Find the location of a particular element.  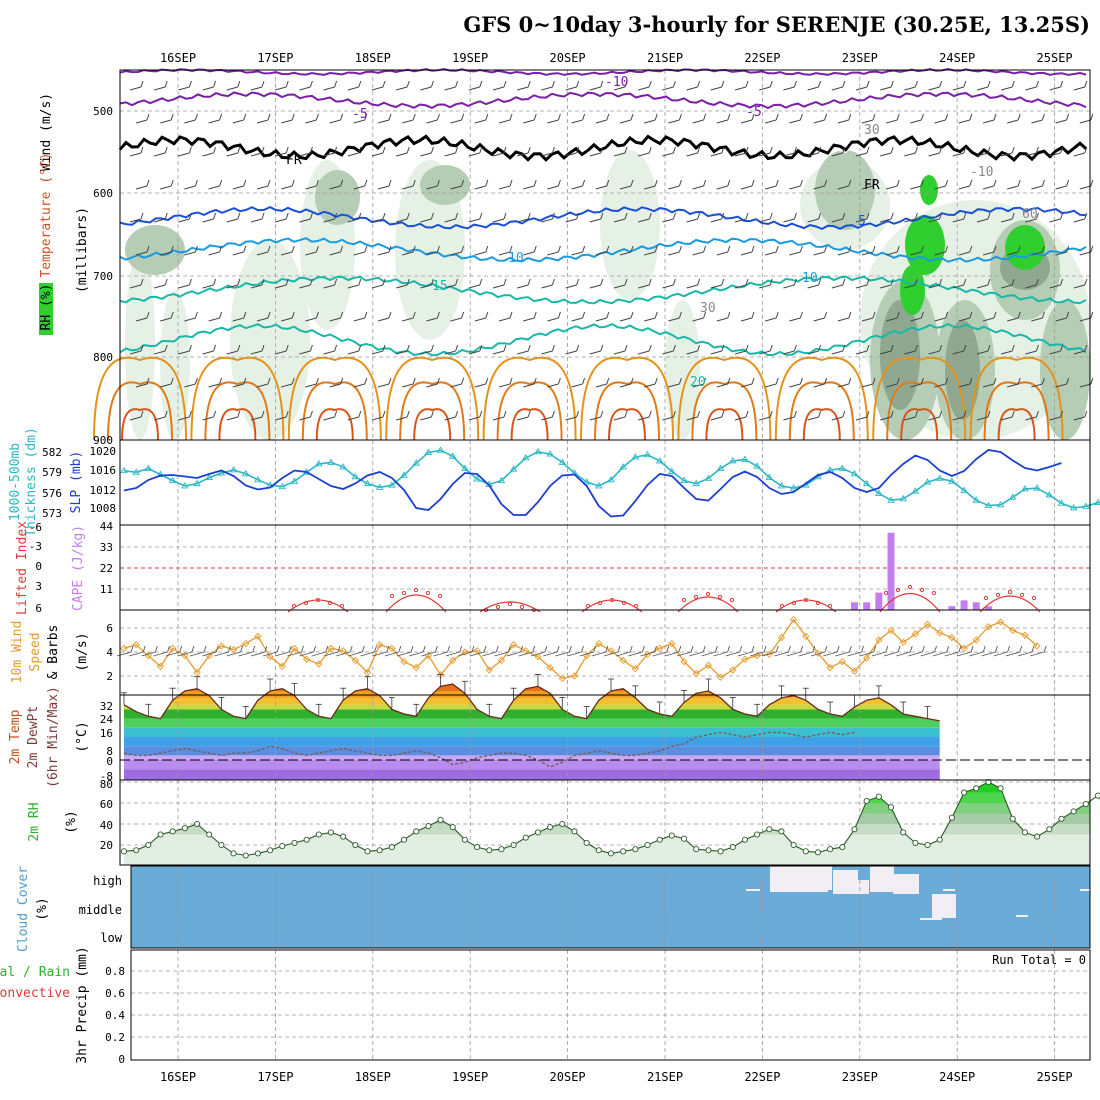

rh-band is located at coordinates (607, 849).